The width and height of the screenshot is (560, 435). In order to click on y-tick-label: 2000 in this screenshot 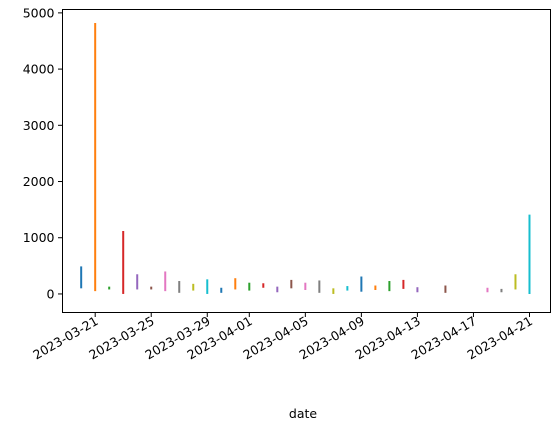, I will do `click(39, 181)`.